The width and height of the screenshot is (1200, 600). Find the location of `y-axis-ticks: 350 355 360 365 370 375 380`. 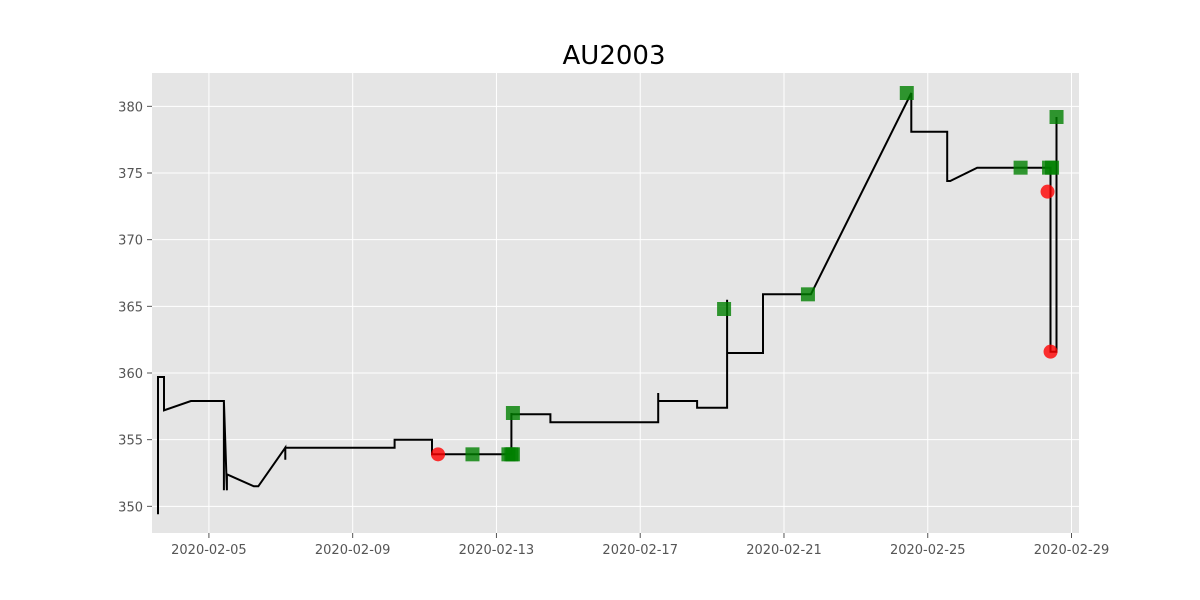

y-axis-ticks: 350 355 360 365 370 375 380 is located at coordinates (135, 307).